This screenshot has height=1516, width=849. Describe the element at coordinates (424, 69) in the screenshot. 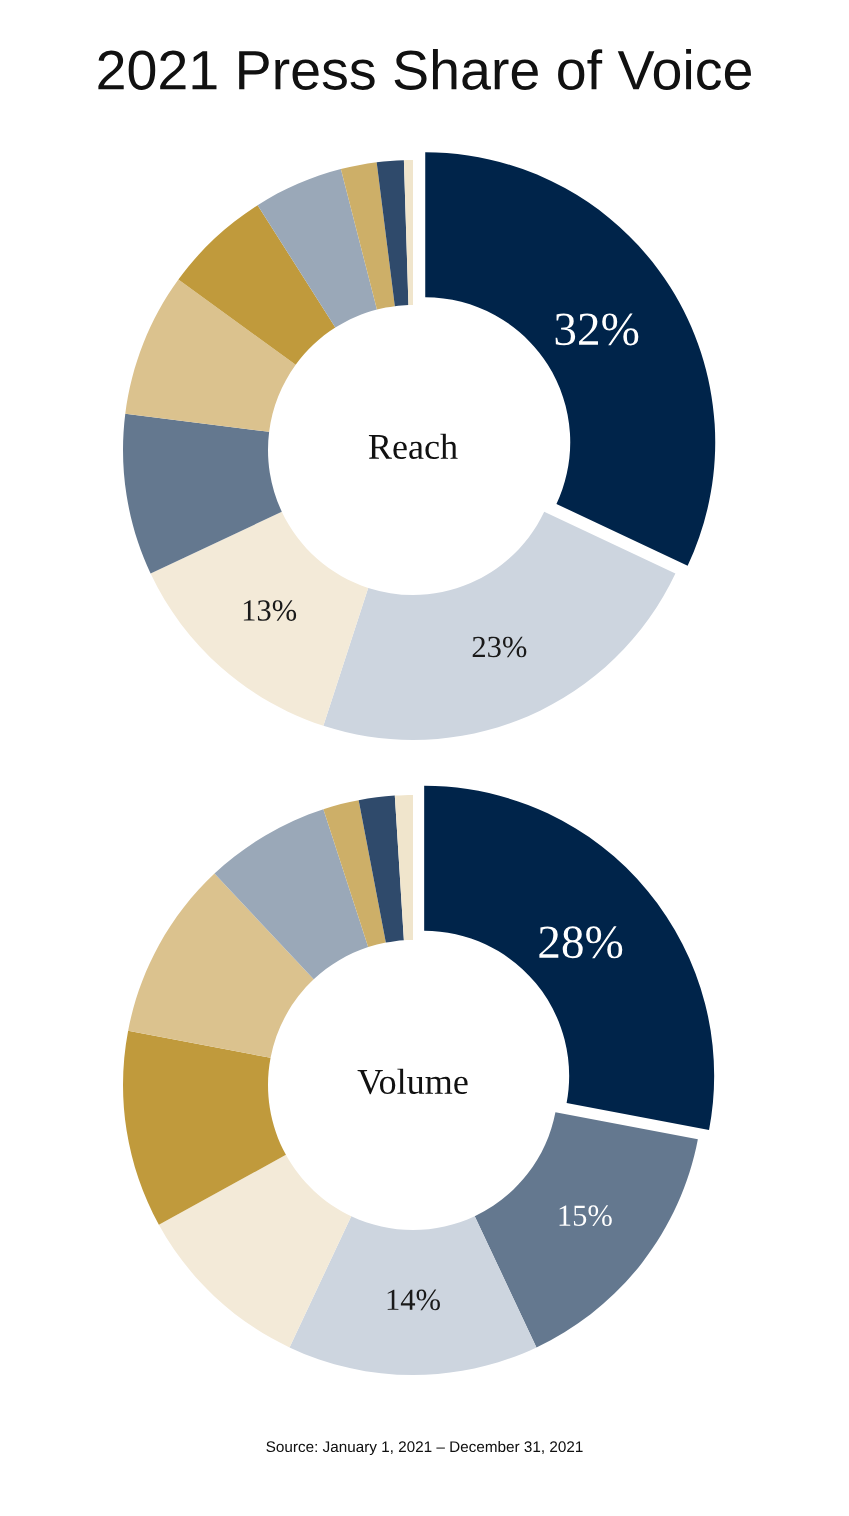

I see `chart-title: 2021 Press Share of Voice` at that location.